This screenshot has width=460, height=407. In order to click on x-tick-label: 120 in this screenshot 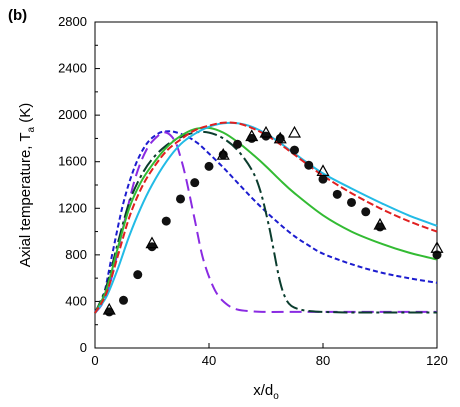, I will do `click(437, 360)`.